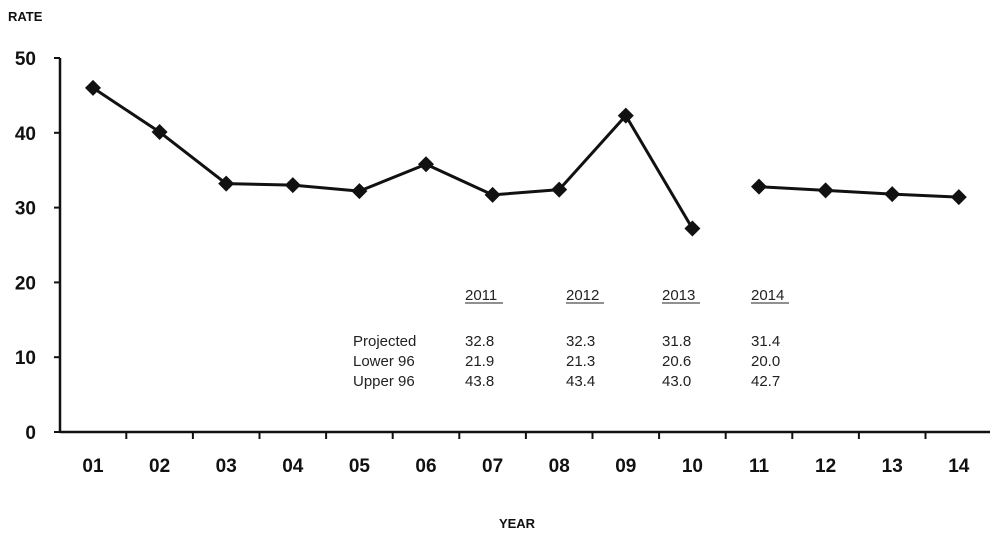  Describe the element at coordinates (384, 361) in the screenshot. I see `table-row-label: Lower 96` at that location.